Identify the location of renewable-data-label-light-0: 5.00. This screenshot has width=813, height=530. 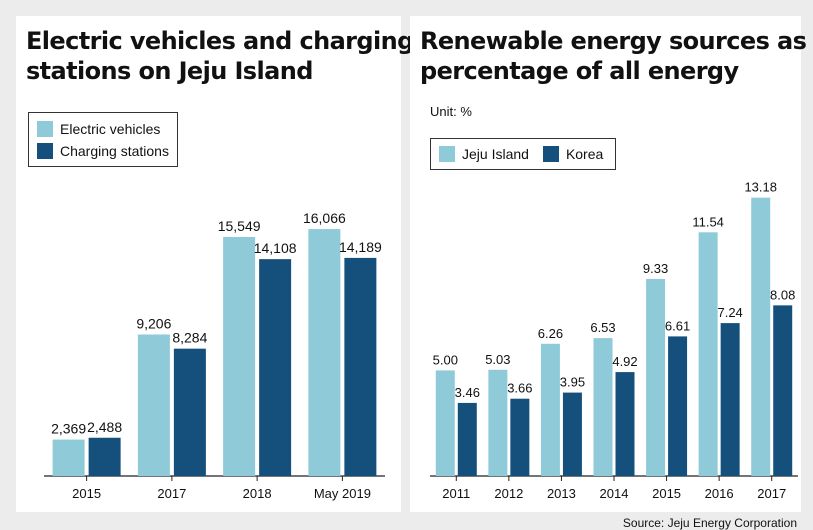
(445, 359).